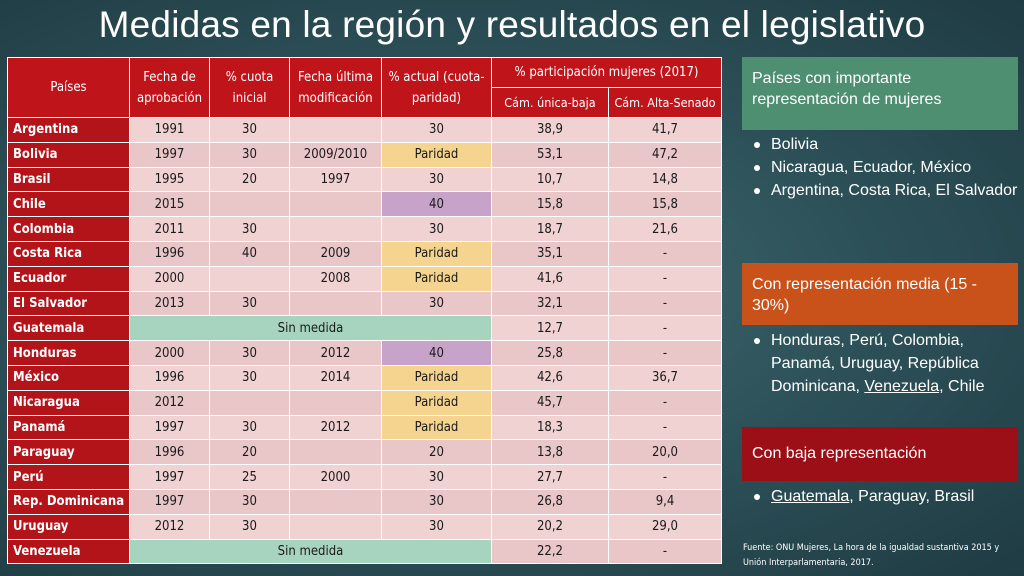 The width and height of the screenshot is (1024, 576). I want to click on list-item-text: Argentina, Costa Rica, El Salvador, so click(894, 190).